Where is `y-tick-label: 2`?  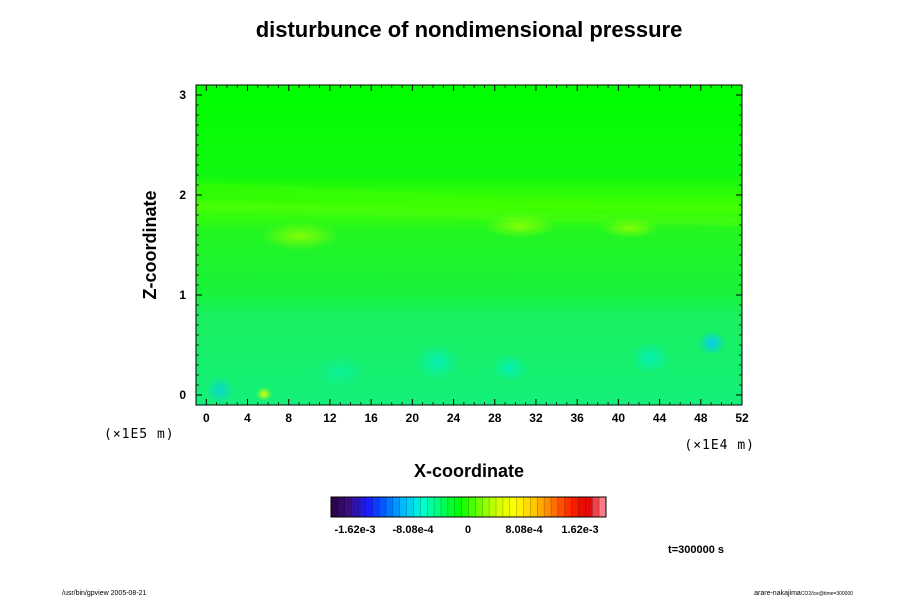 y-tick-label: 2 is located at coordinates (182, 195).